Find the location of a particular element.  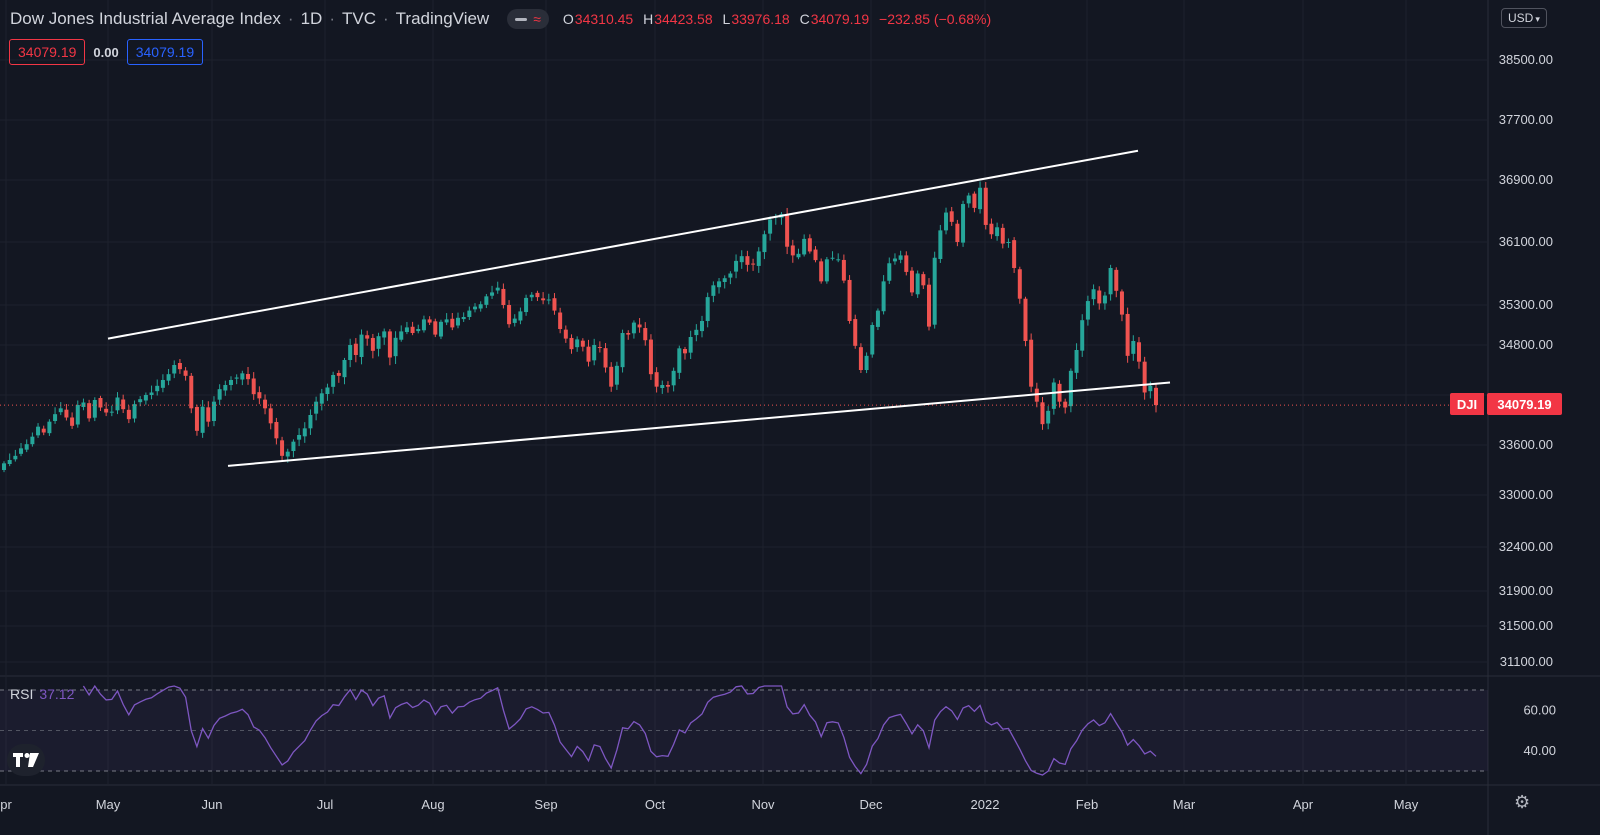

time-tick-label: Oct is located at coordinates (655, 804).